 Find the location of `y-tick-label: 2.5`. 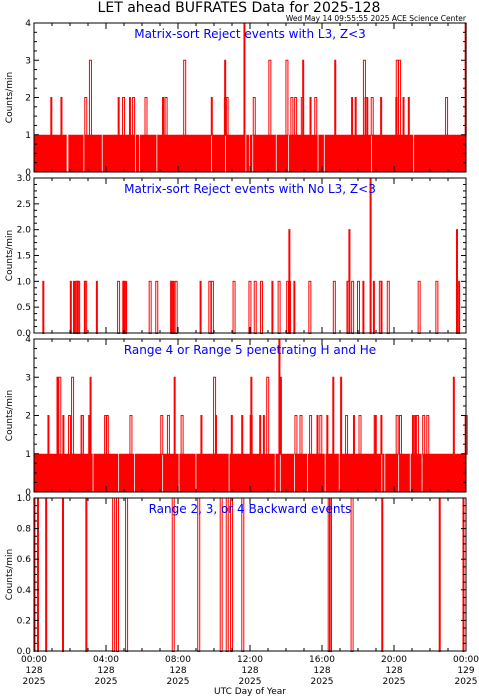

y-tick-label: 2.5 is located at coordinates (24, 205).